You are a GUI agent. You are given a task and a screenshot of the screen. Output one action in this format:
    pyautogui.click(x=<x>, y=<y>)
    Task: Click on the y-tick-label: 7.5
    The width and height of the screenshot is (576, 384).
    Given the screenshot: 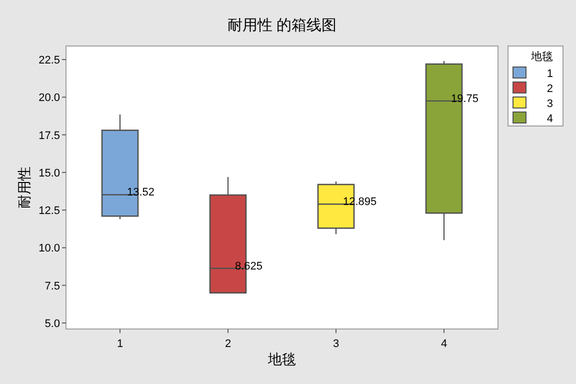 What is the action you would take?
    pyautogui.click(x=52, y=286)
    